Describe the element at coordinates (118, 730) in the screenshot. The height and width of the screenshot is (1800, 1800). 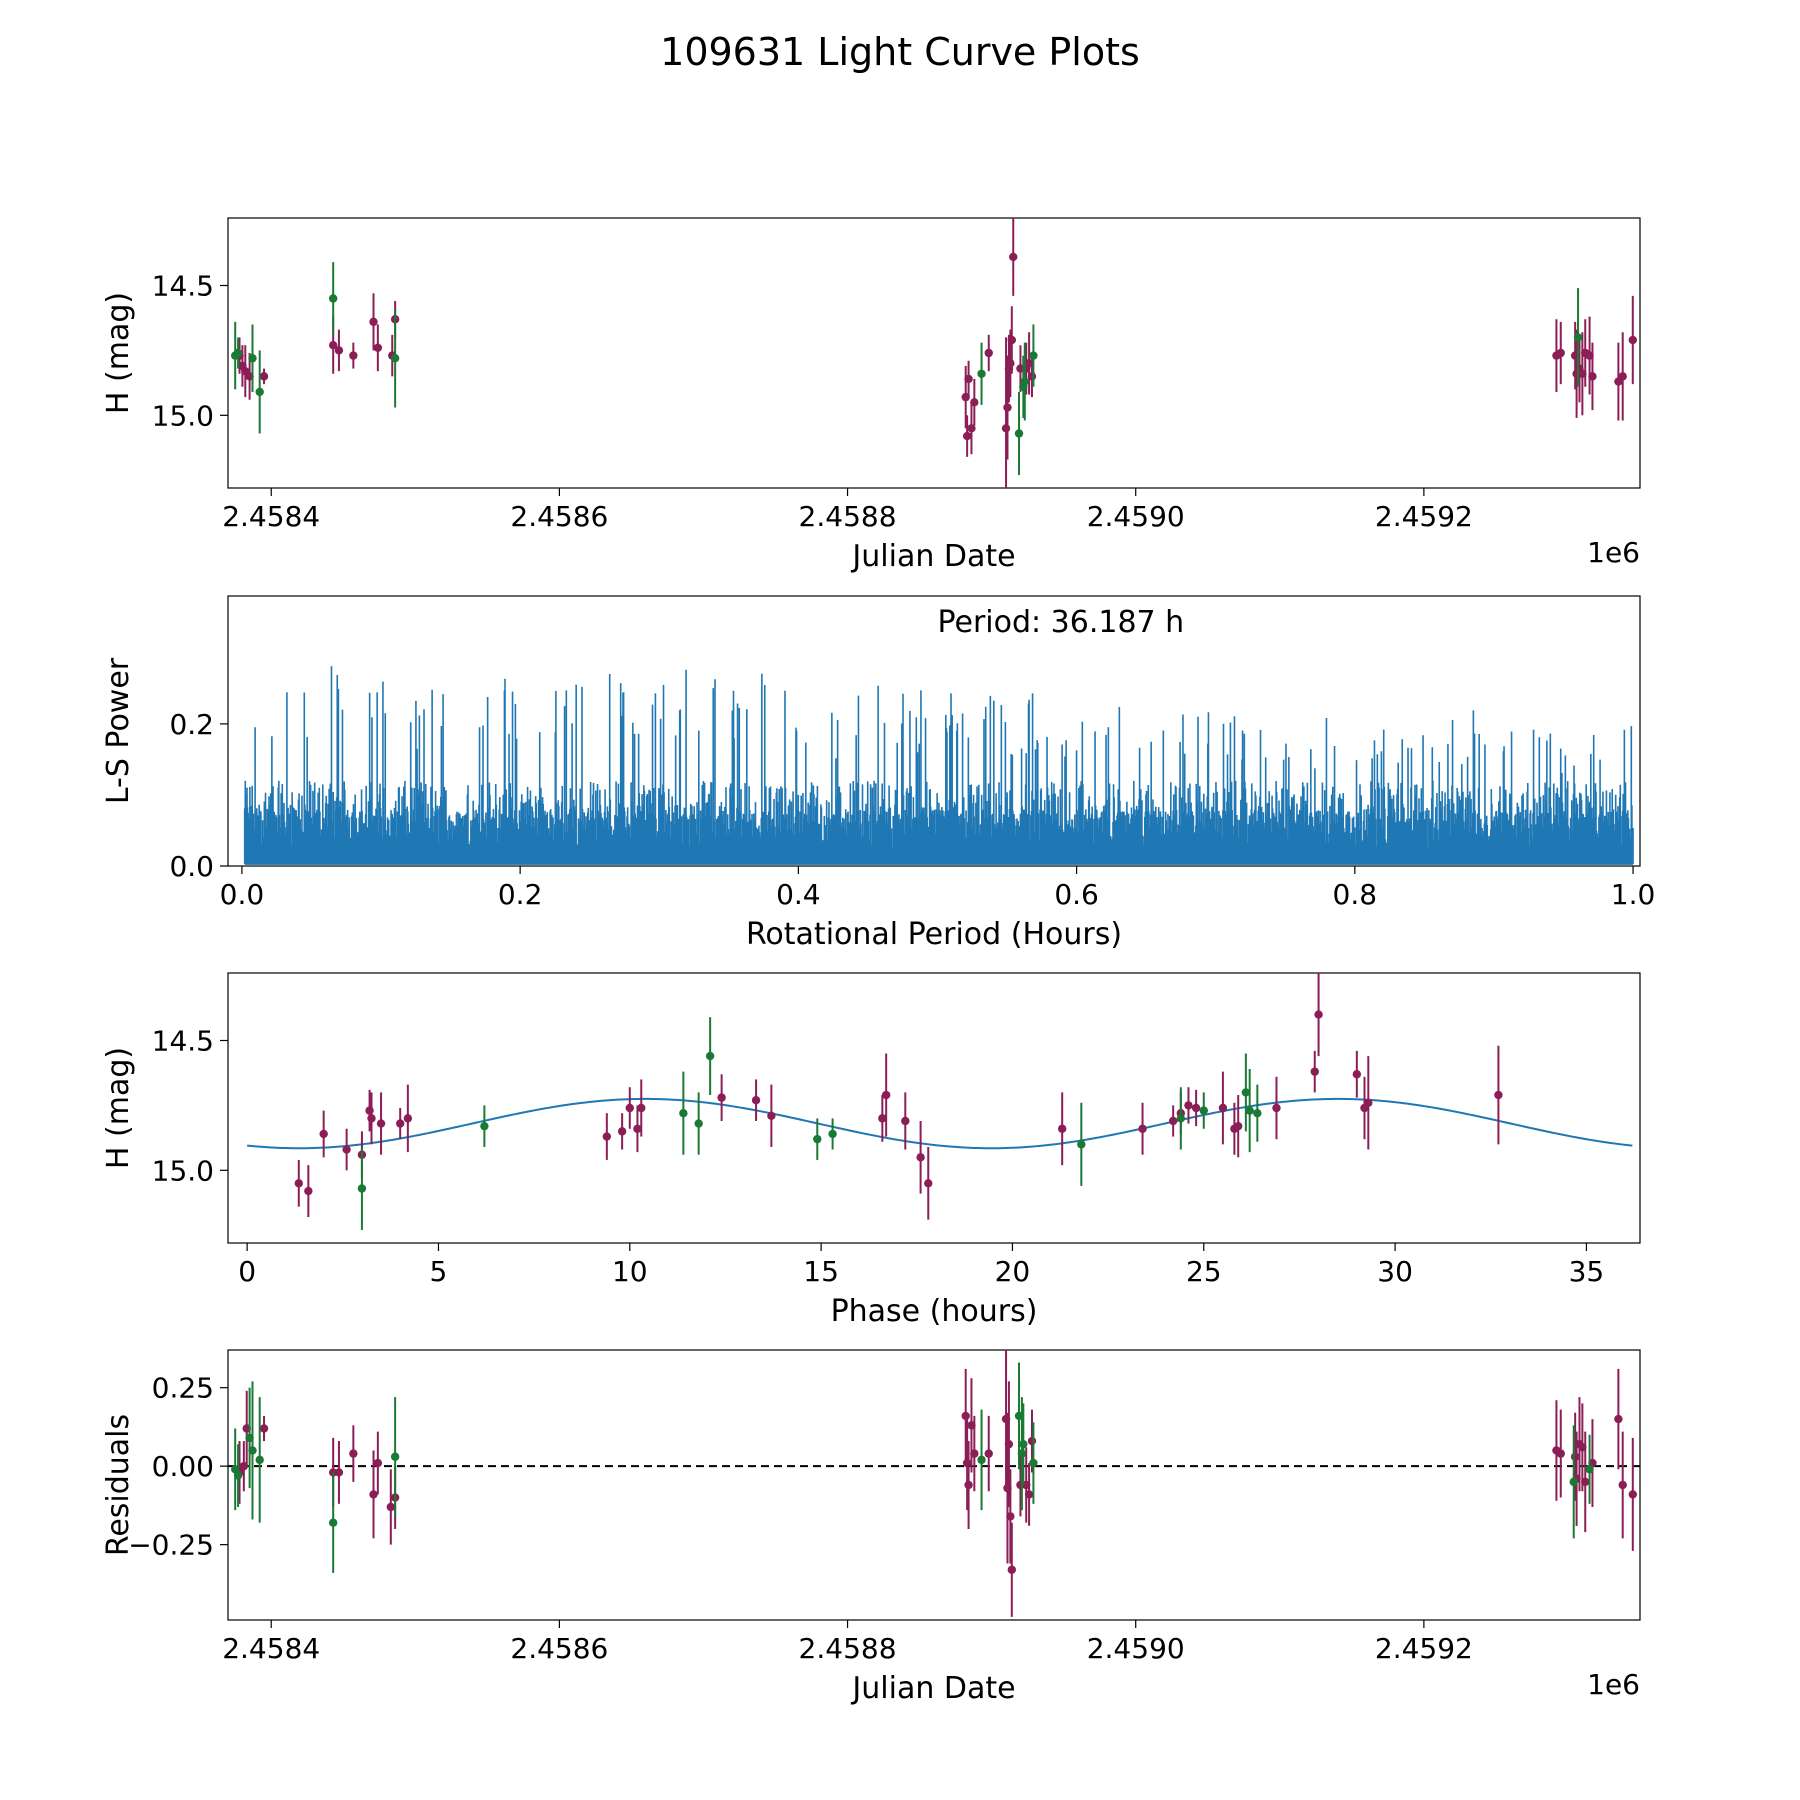
I see `y-axis-label: L-S Power` at that location.